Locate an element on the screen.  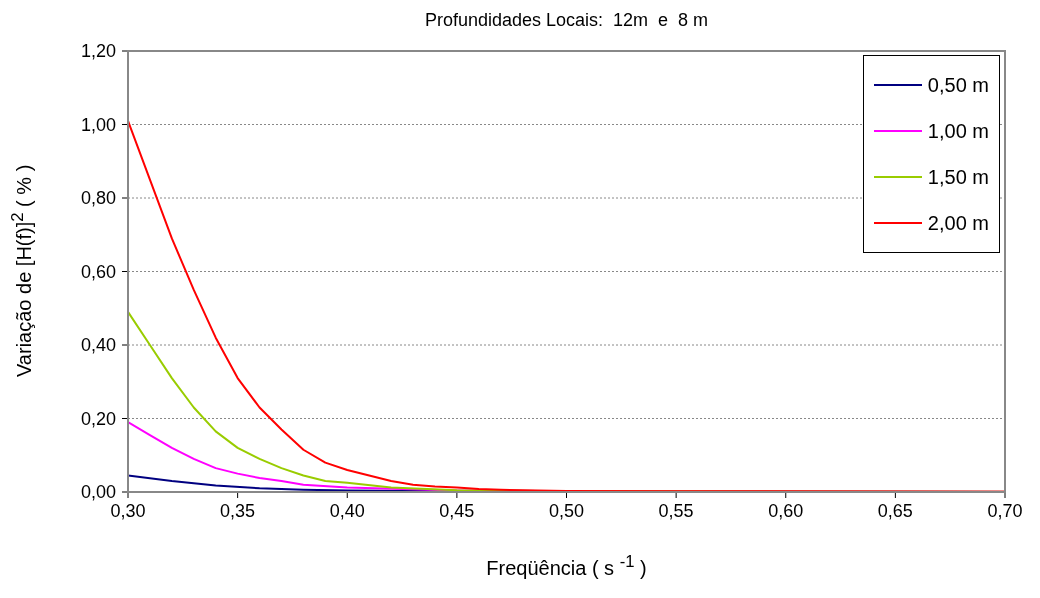
legend-label: 1,50 m is located at coordinates (958, 177).